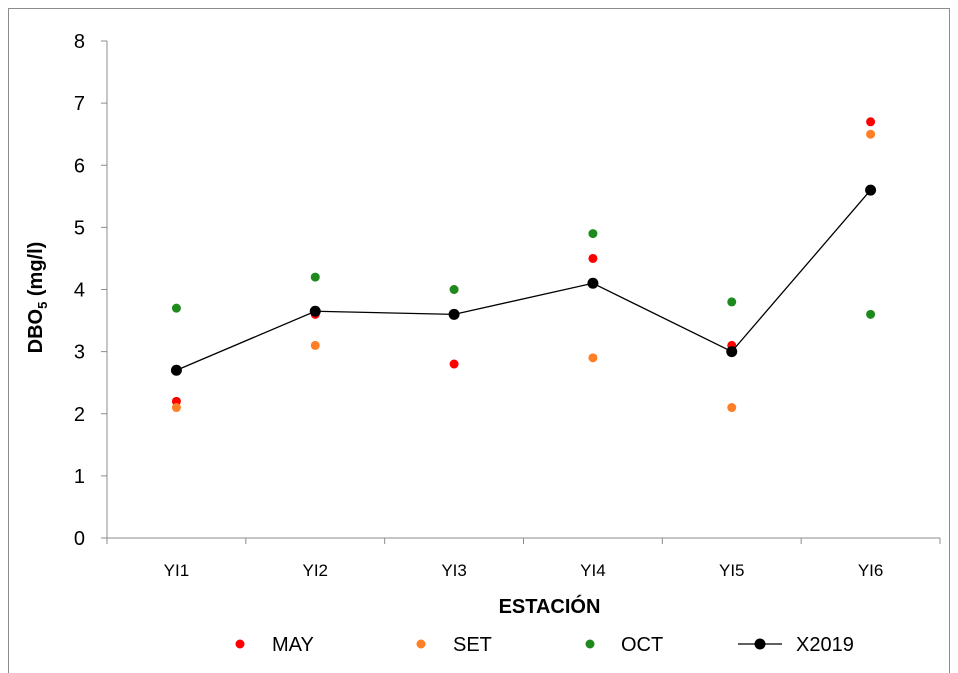 The image size is (958, 673). I want to click on y-tick-label: 5, so click(79, 228).